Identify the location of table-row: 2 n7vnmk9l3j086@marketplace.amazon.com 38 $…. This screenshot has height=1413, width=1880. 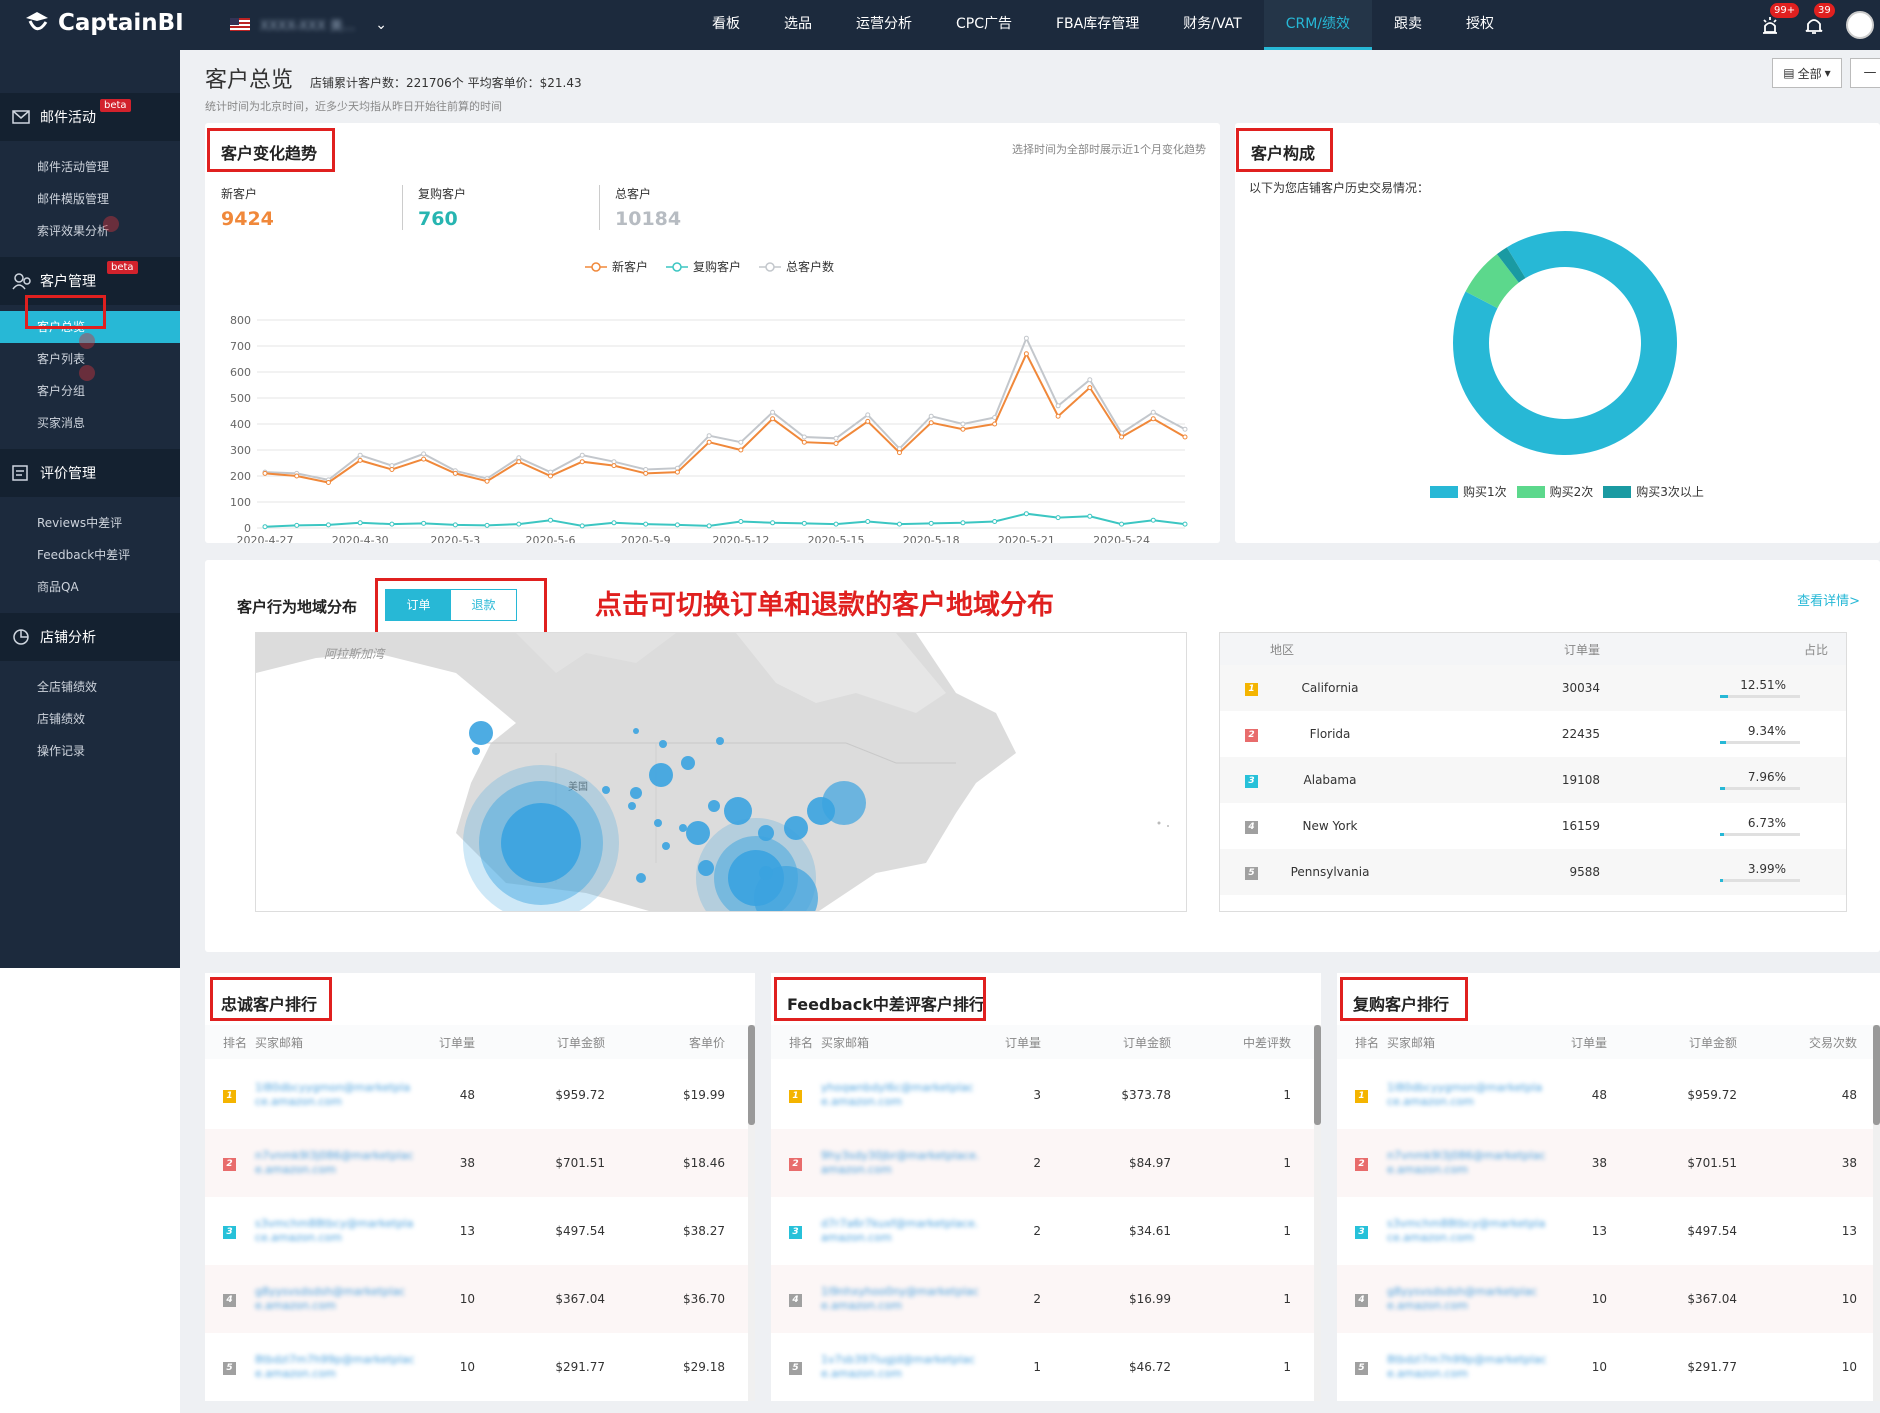
(480, 1163).